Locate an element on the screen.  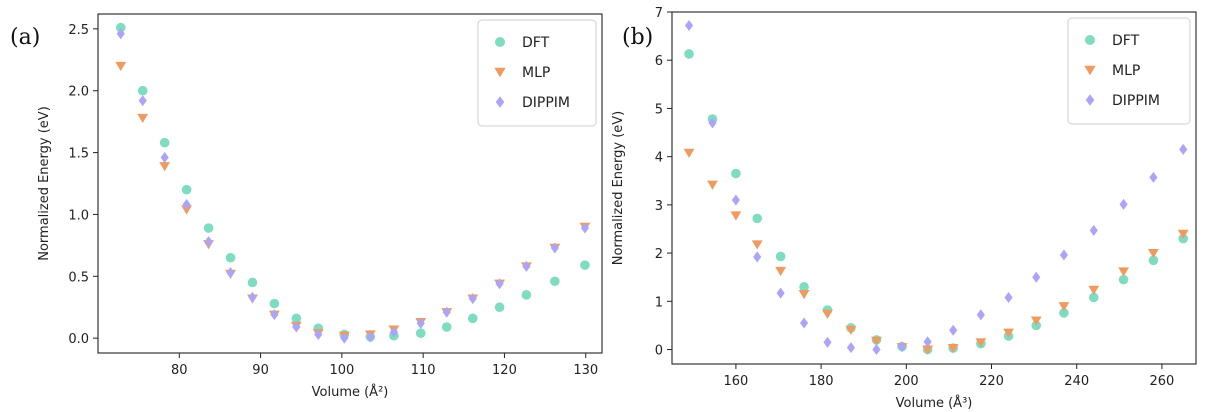
x-tick-label: 80 is located at coordinates (179, 370).